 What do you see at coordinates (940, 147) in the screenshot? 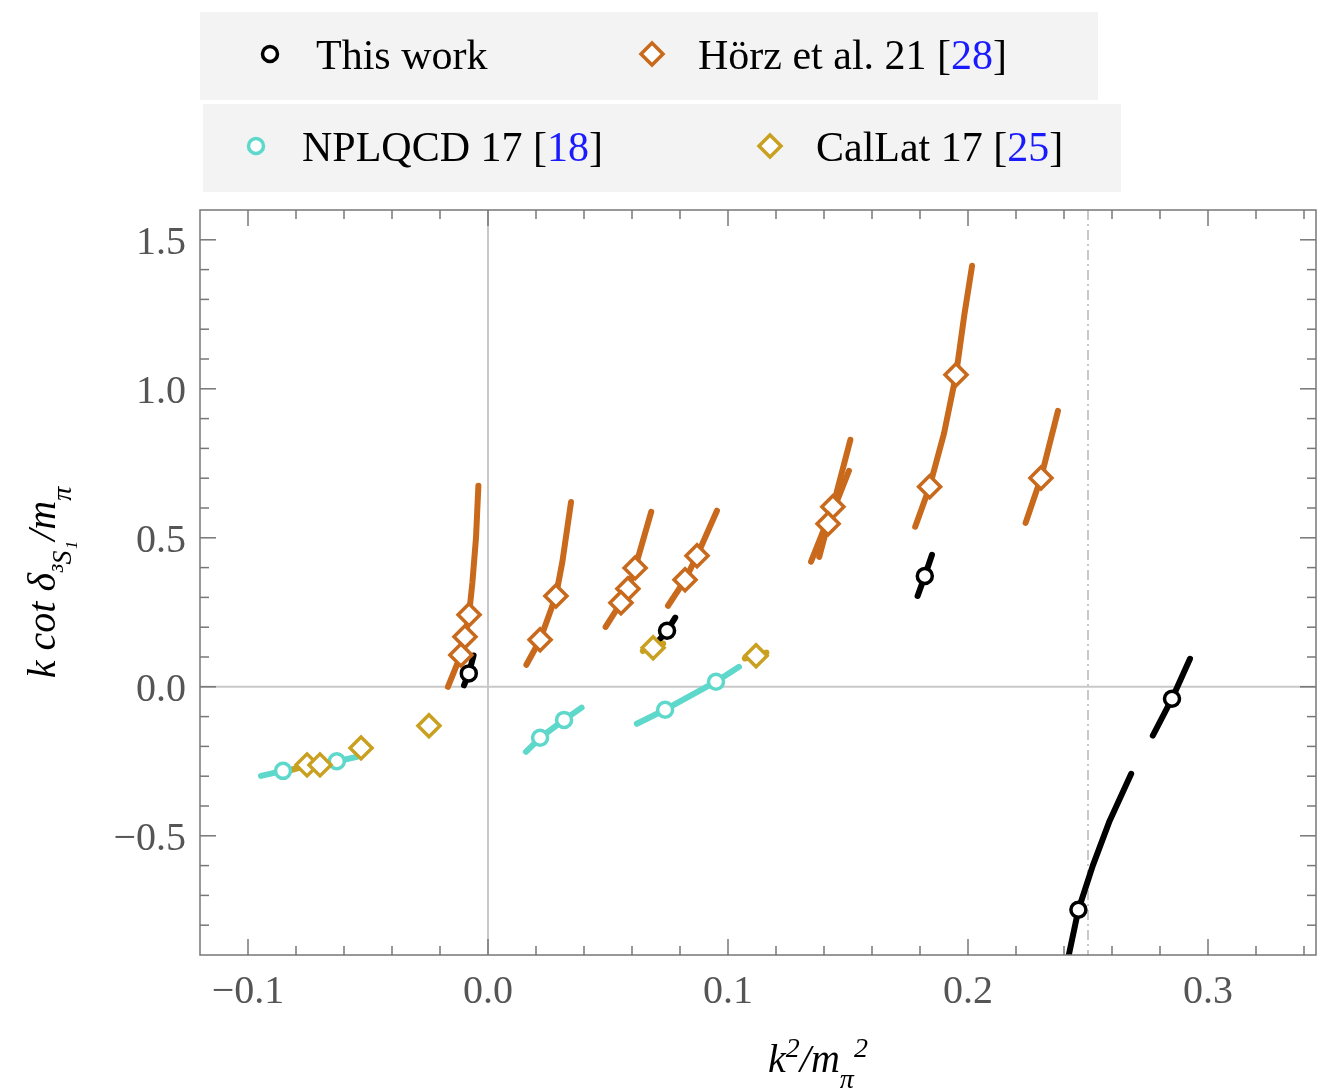
I see `legend-label: CalLat 17 [25]` at bounding box center [940, 147].